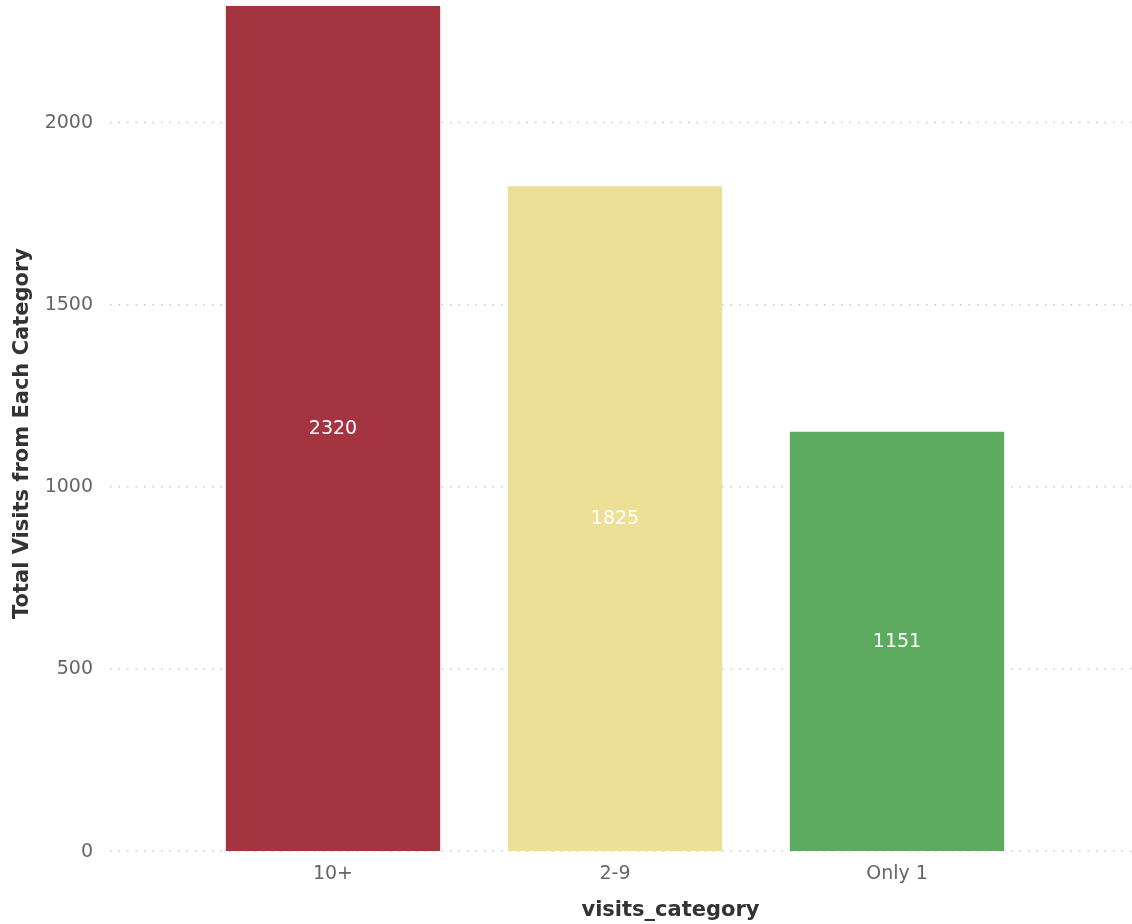  Describe the element at coordinates (333, 871) in the screenshot. I see `x-tick-label: 10+` at that location.